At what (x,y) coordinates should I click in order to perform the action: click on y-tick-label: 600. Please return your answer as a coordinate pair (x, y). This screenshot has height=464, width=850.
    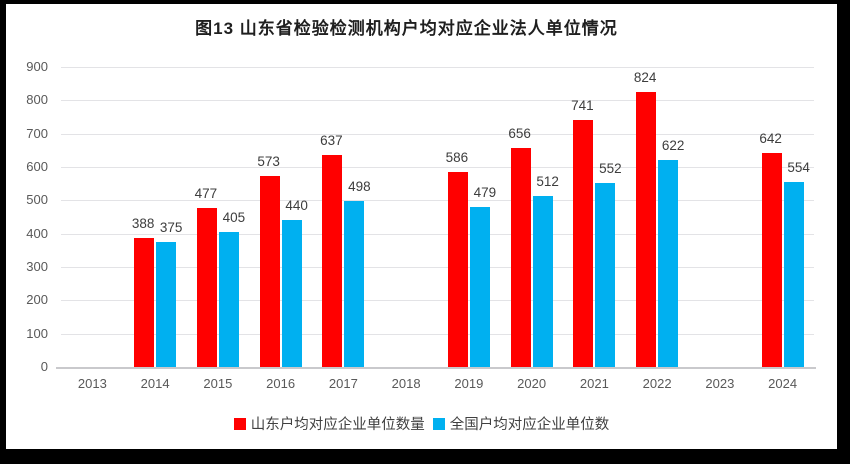
    Looking at the image, I should click on (37, 166).